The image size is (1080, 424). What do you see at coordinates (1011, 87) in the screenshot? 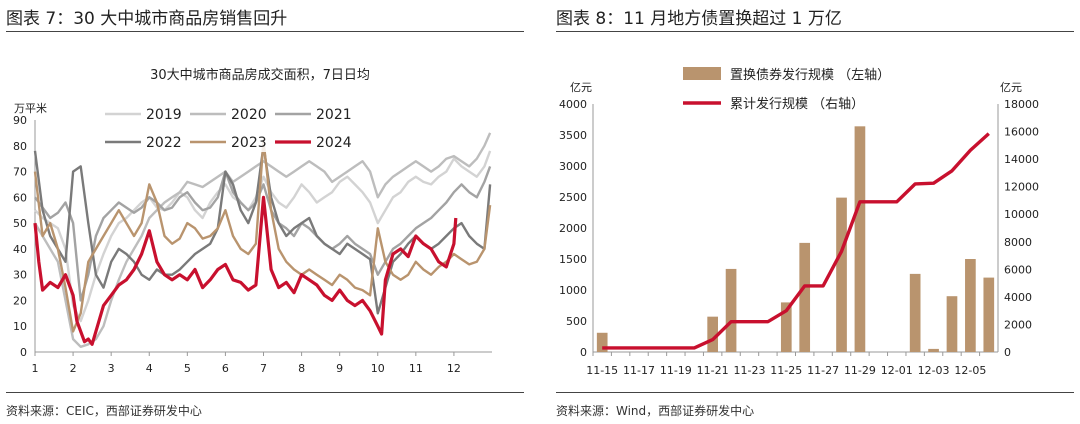
I see `right-right-axis-label: 亿元` at bounding box center [1011, 87].